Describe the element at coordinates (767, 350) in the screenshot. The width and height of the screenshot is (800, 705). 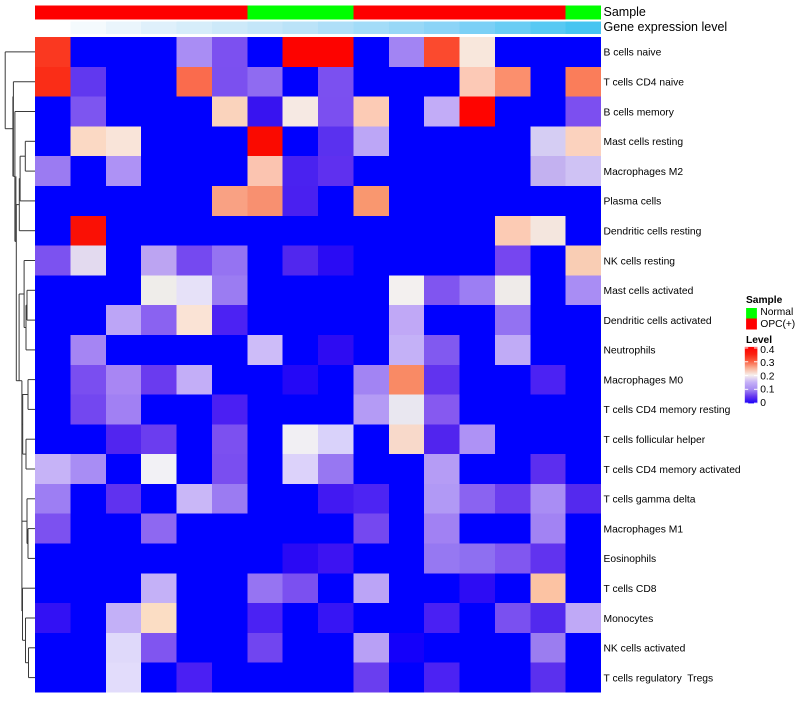
I see `svg-text: 0.4` at that location.